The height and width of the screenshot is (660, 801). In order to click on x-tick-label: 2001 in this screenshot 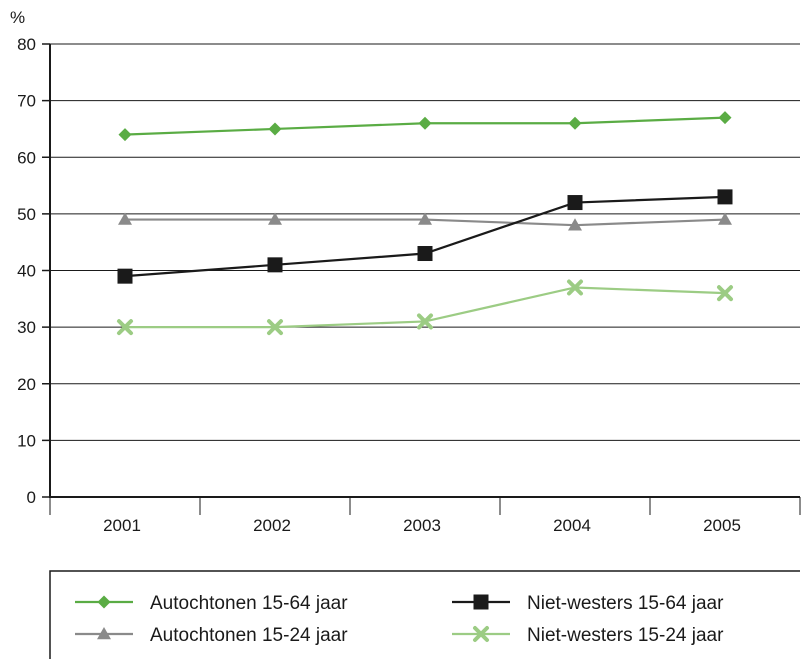, I will do `click(122, 525)`.